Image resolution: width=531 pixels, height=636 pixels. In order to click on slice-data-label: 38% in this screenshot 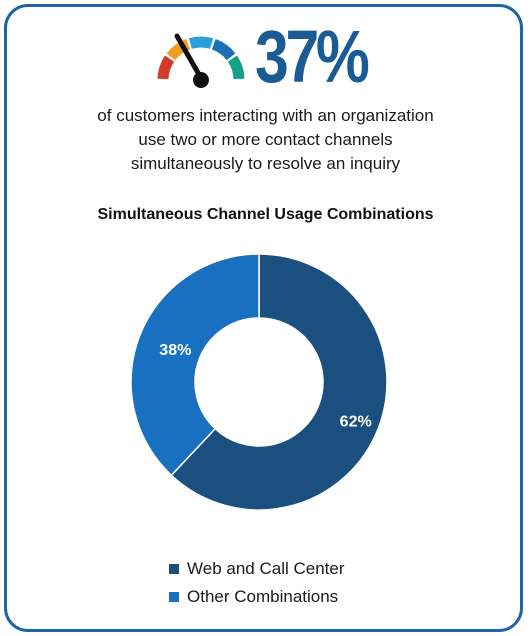, I will do `click(175, 350)`.